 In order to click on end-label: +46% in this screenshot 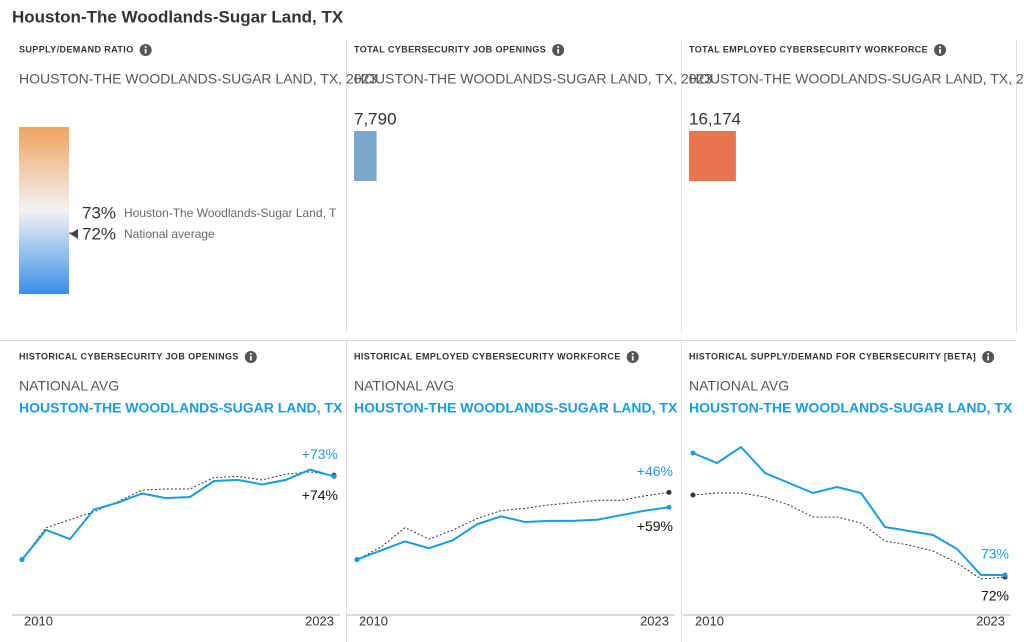, I will do `click(655, 471)`.